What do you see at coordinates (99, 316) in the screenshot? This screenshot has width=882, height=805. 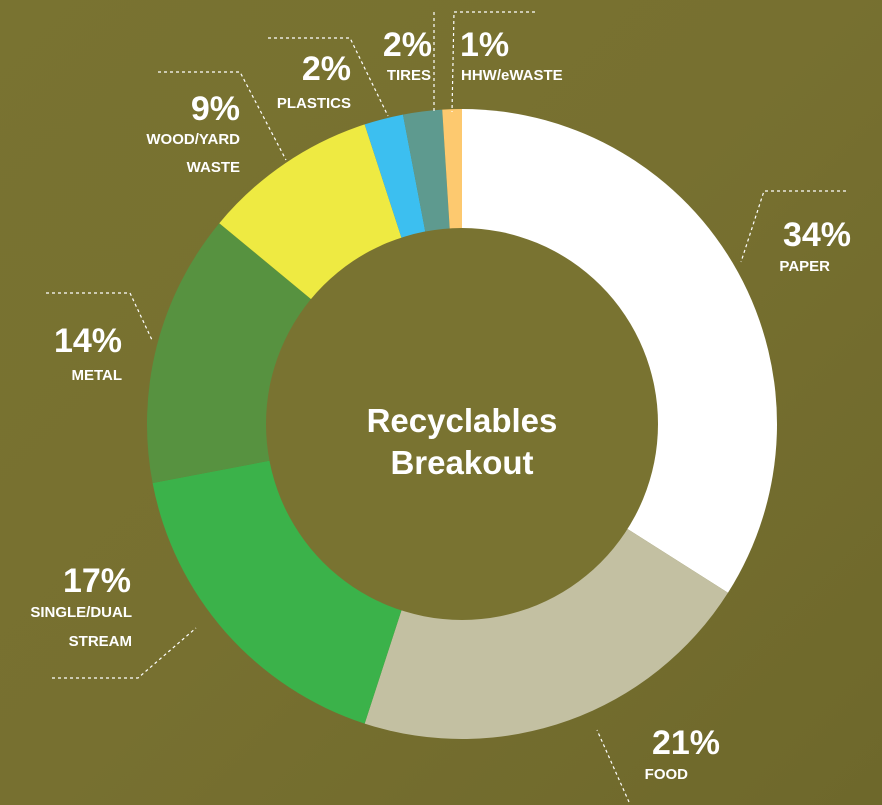 I see `leader-line-metal` at bounding box center [99, 316].